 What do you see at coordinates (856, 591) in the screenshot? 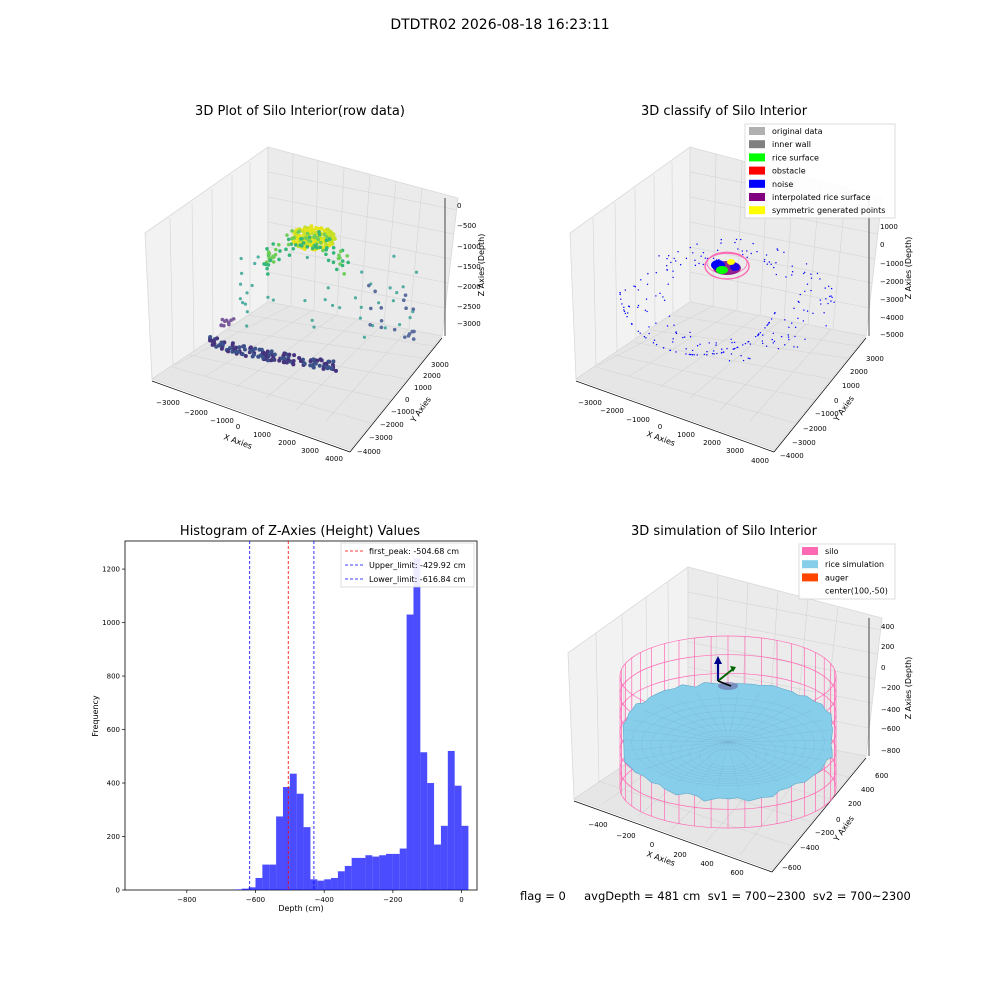
I see `legend-label: center(100,-50)` at bounding box center [856, 591].